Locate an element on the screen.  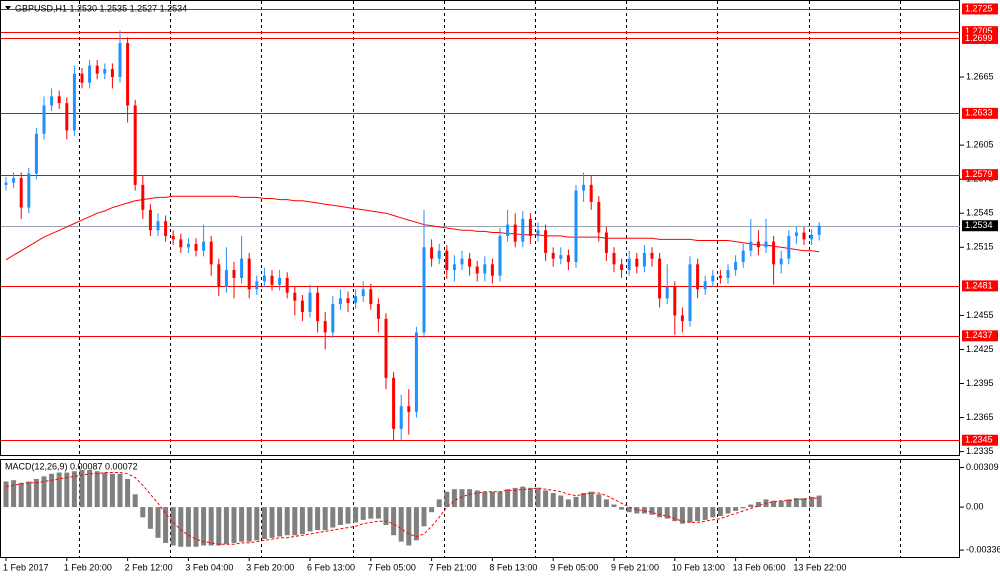
y-tick-label: 1.2365 is located at coordinates (980, 417).